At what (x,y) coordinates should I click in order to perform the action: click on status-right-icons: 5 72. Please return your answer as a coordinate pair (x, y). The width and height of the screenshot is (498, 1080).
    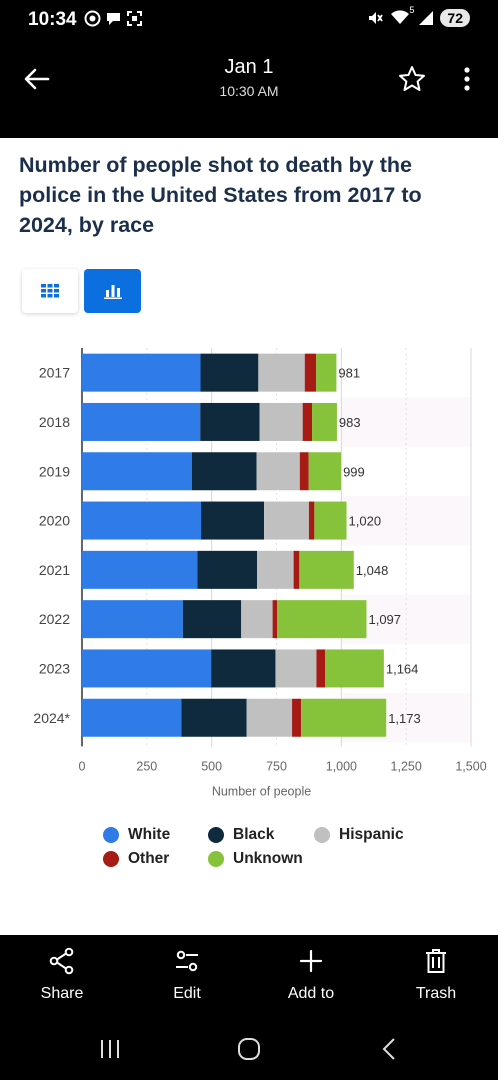
    Looking at the image, I should click on (418, 16).